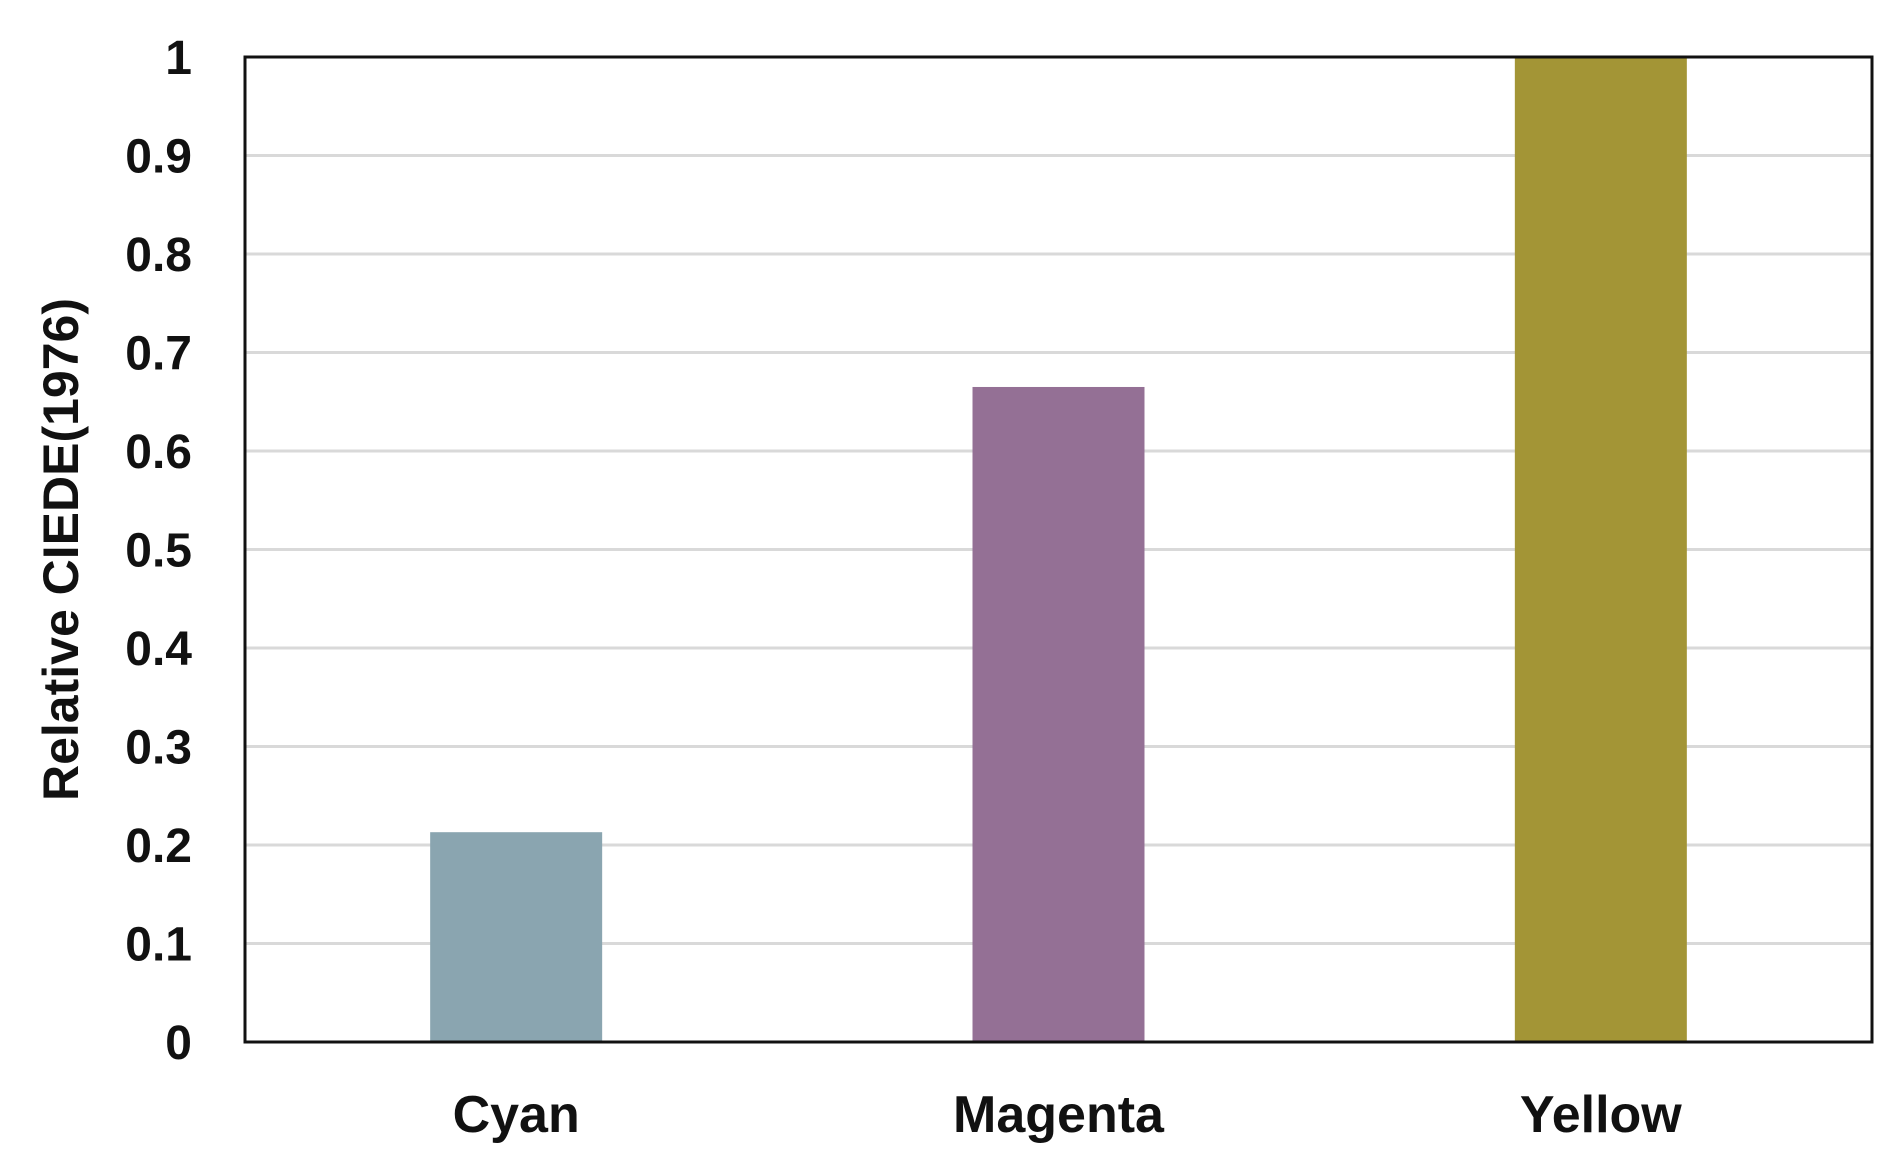 Image resolution: width=1893 pixels, height=1172 pixels. I want to click on y-tick-label: 0.7, so click(158, 354).